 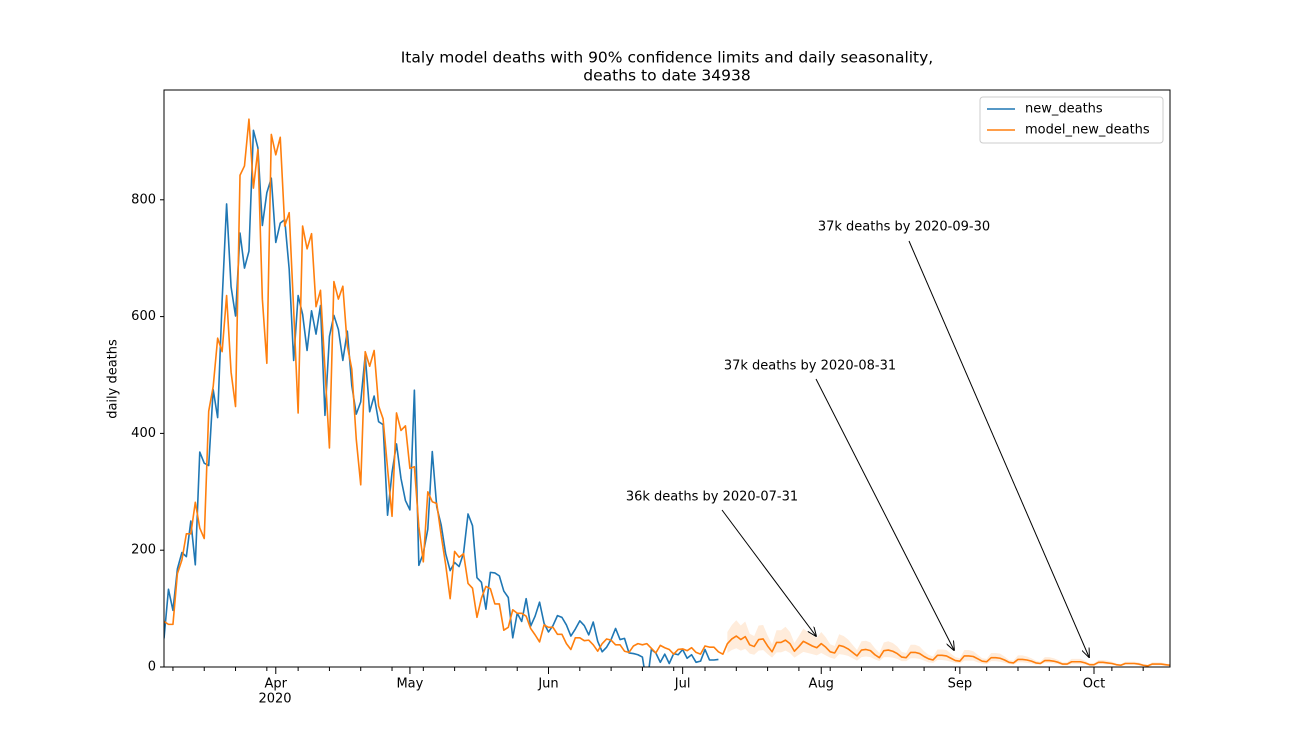 I want to click on y-tick-label: 800, so click(x=143, y=199).